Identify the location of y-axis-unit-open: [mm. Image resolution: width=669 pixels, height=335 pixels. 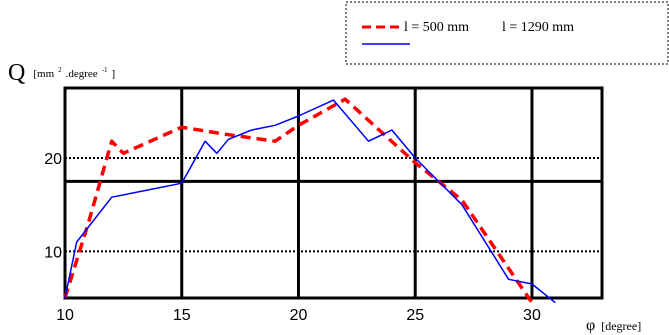
(43, 74).